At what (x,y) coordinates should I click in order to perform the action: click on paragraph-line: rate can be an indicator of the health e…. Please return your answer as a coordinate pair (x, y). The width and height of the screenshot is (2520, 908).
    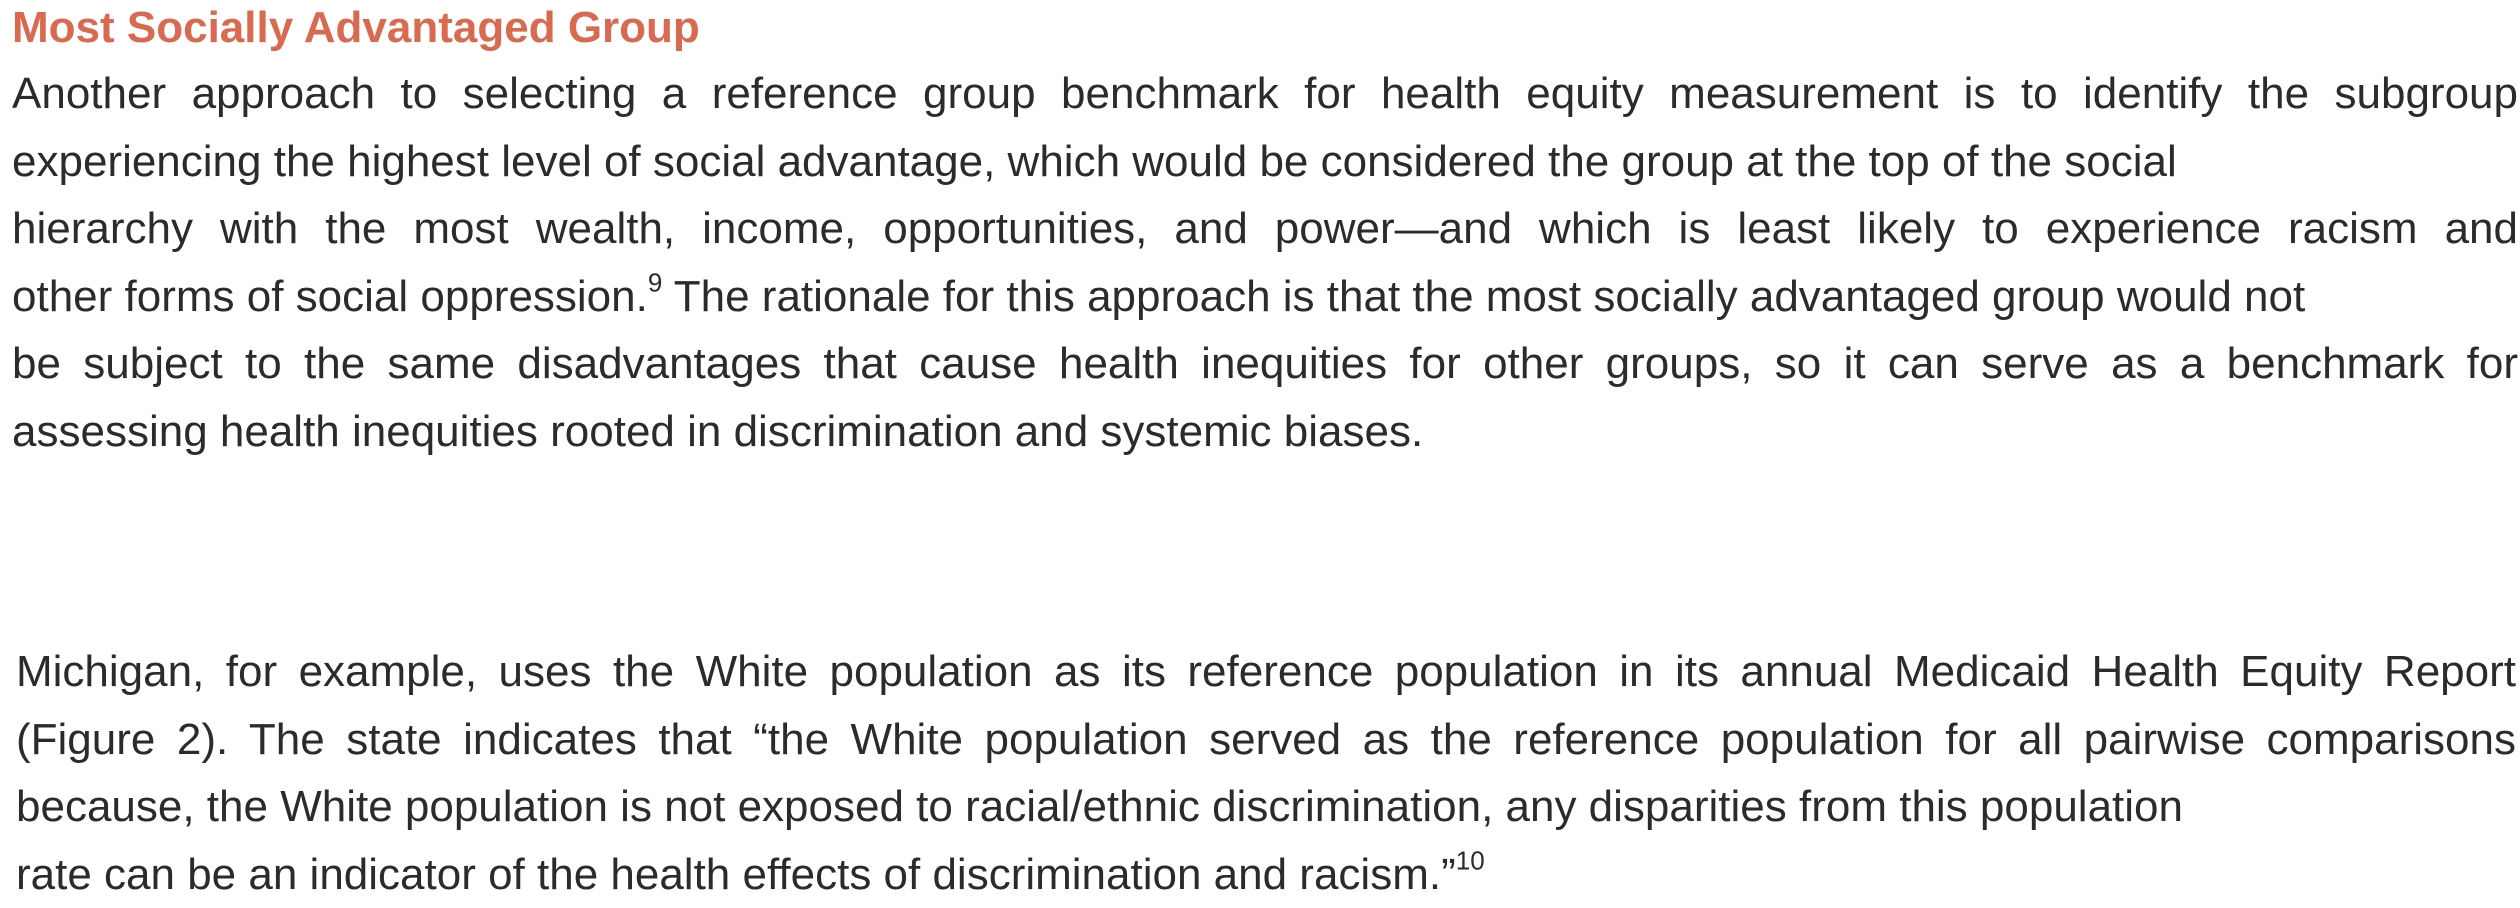
    Looking at the image, I should click on (1266, 874).